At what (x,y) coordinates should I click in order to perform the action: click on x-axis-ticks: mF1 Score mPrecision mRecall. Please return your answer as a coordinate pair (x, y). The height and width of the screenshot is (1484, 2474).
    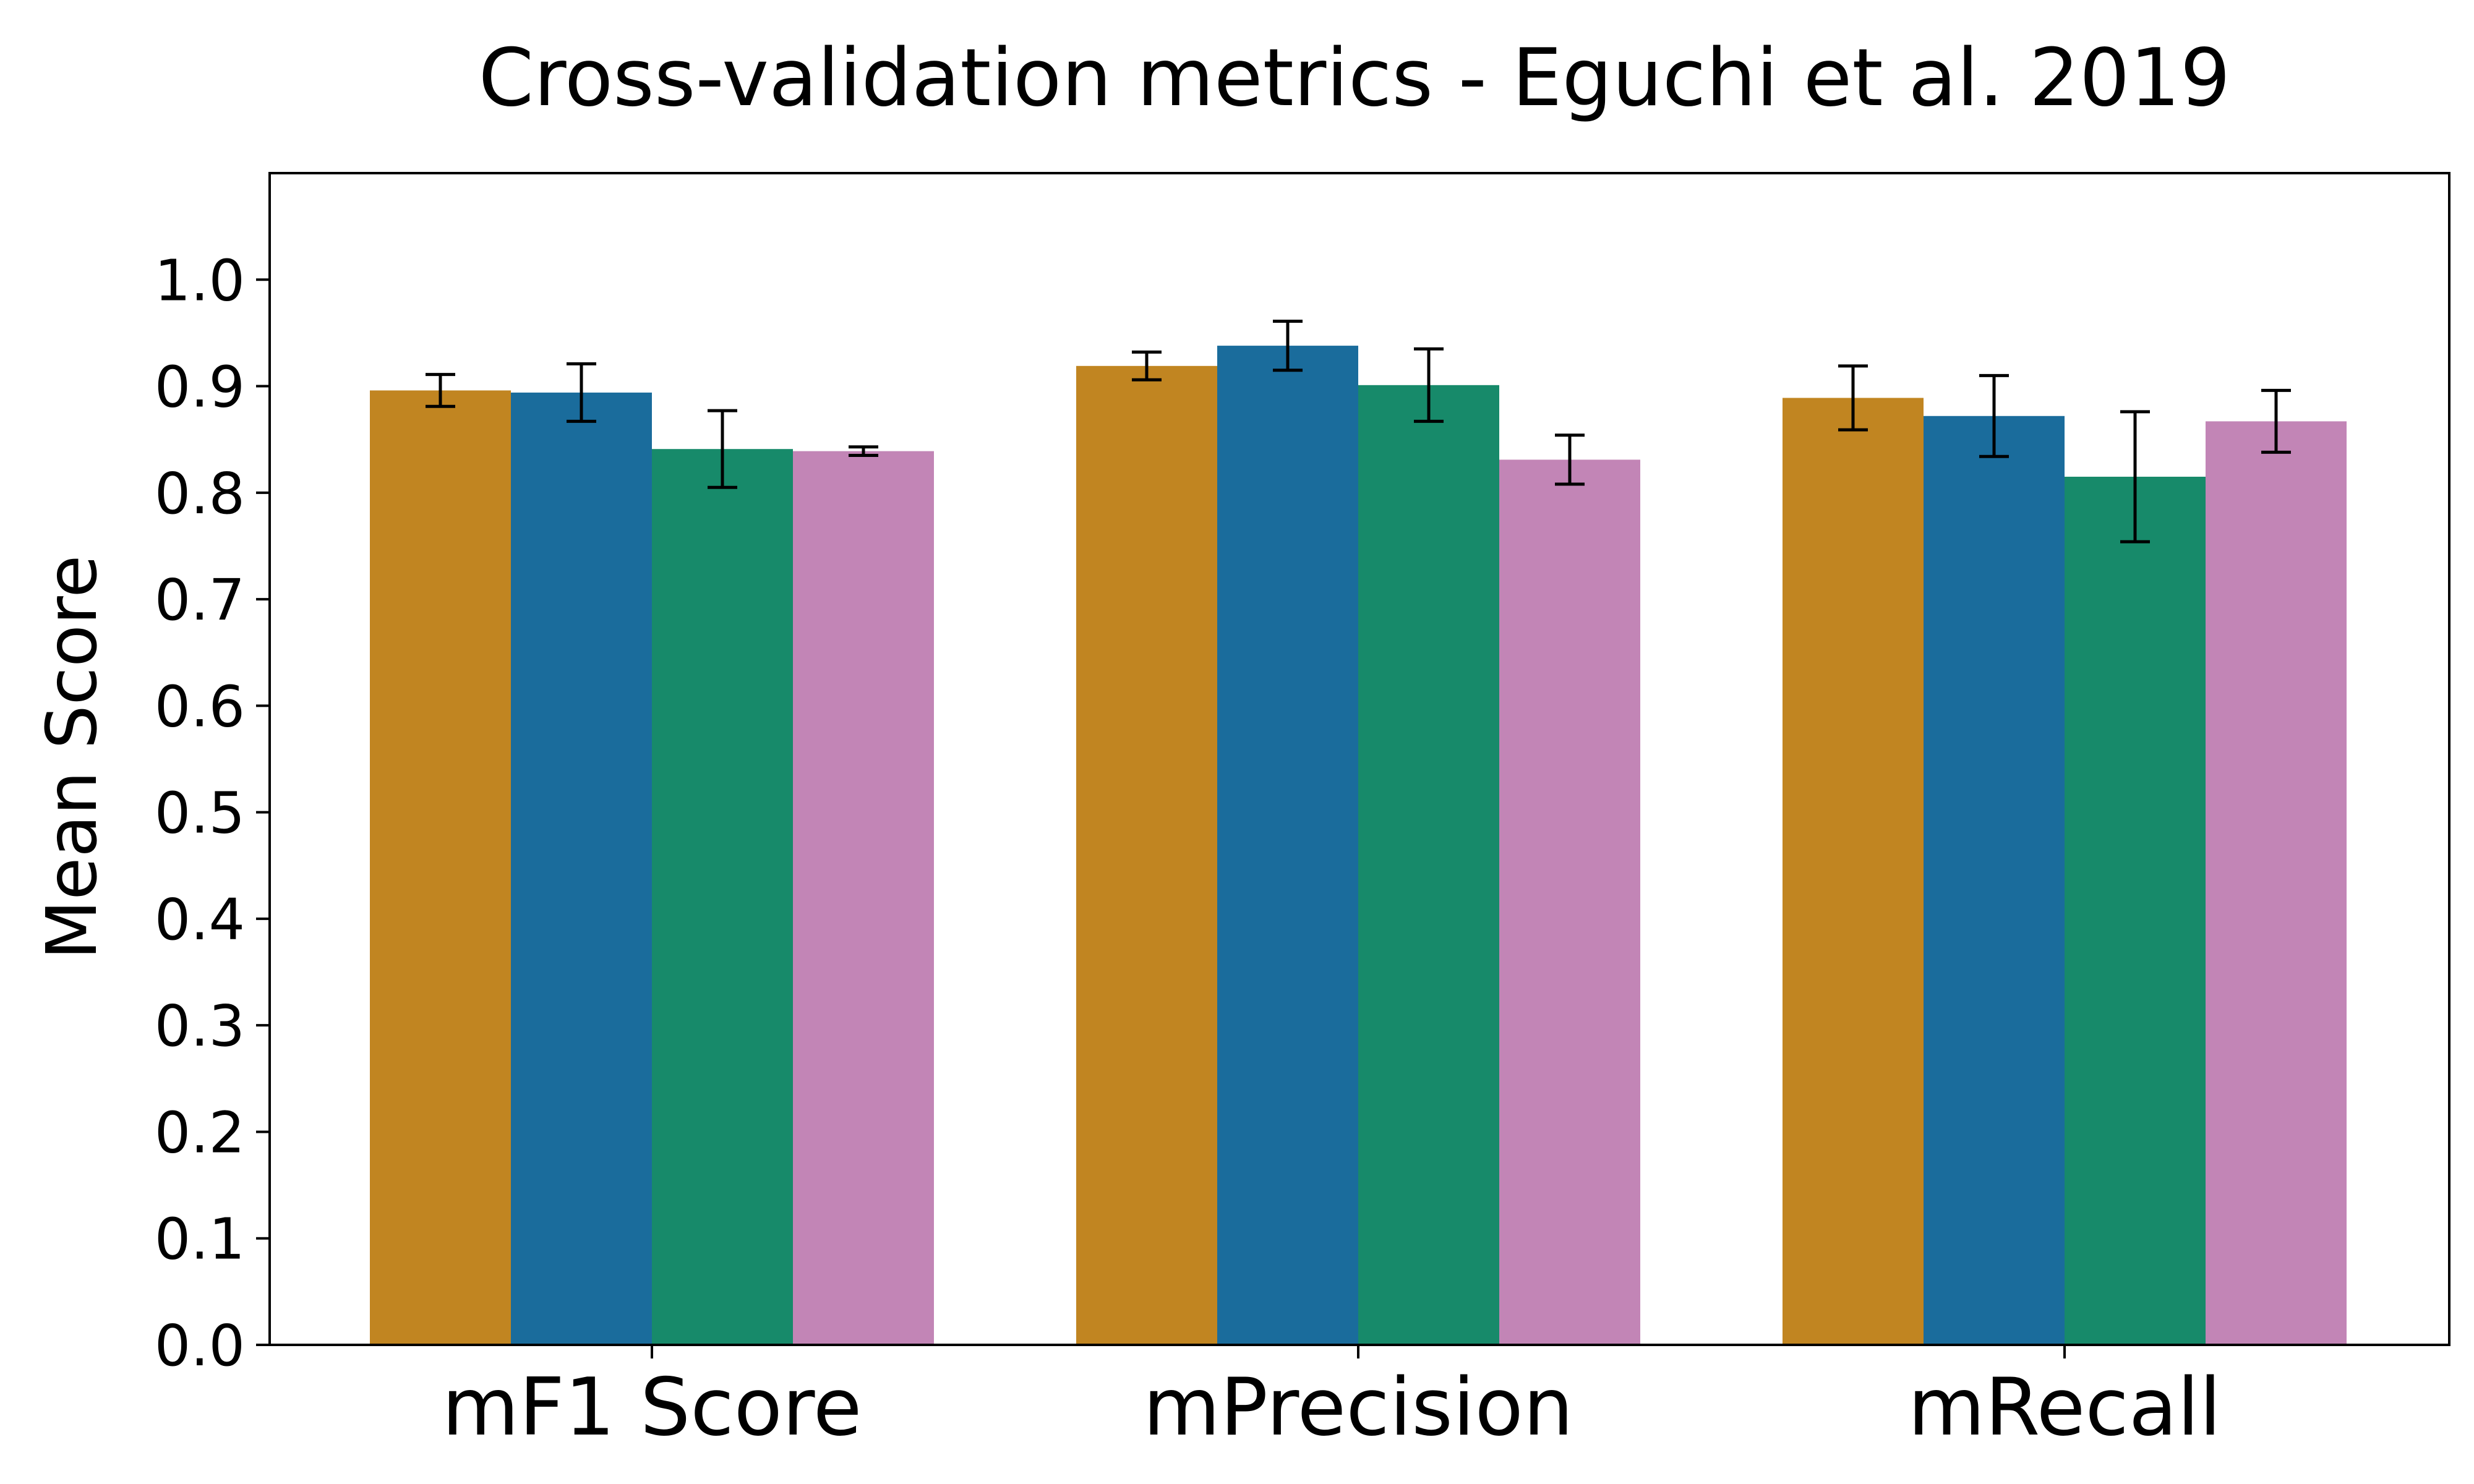
    Looking at the image, I should click on (1332, 1399).